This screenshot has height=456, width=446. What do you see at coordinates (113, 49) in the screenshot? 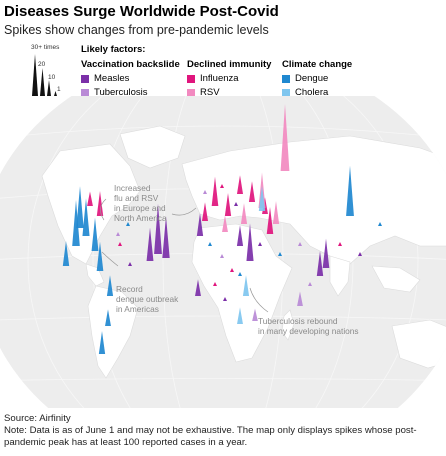
I see `legend-heading: Likely factors:` at bounding box center [113, 49].